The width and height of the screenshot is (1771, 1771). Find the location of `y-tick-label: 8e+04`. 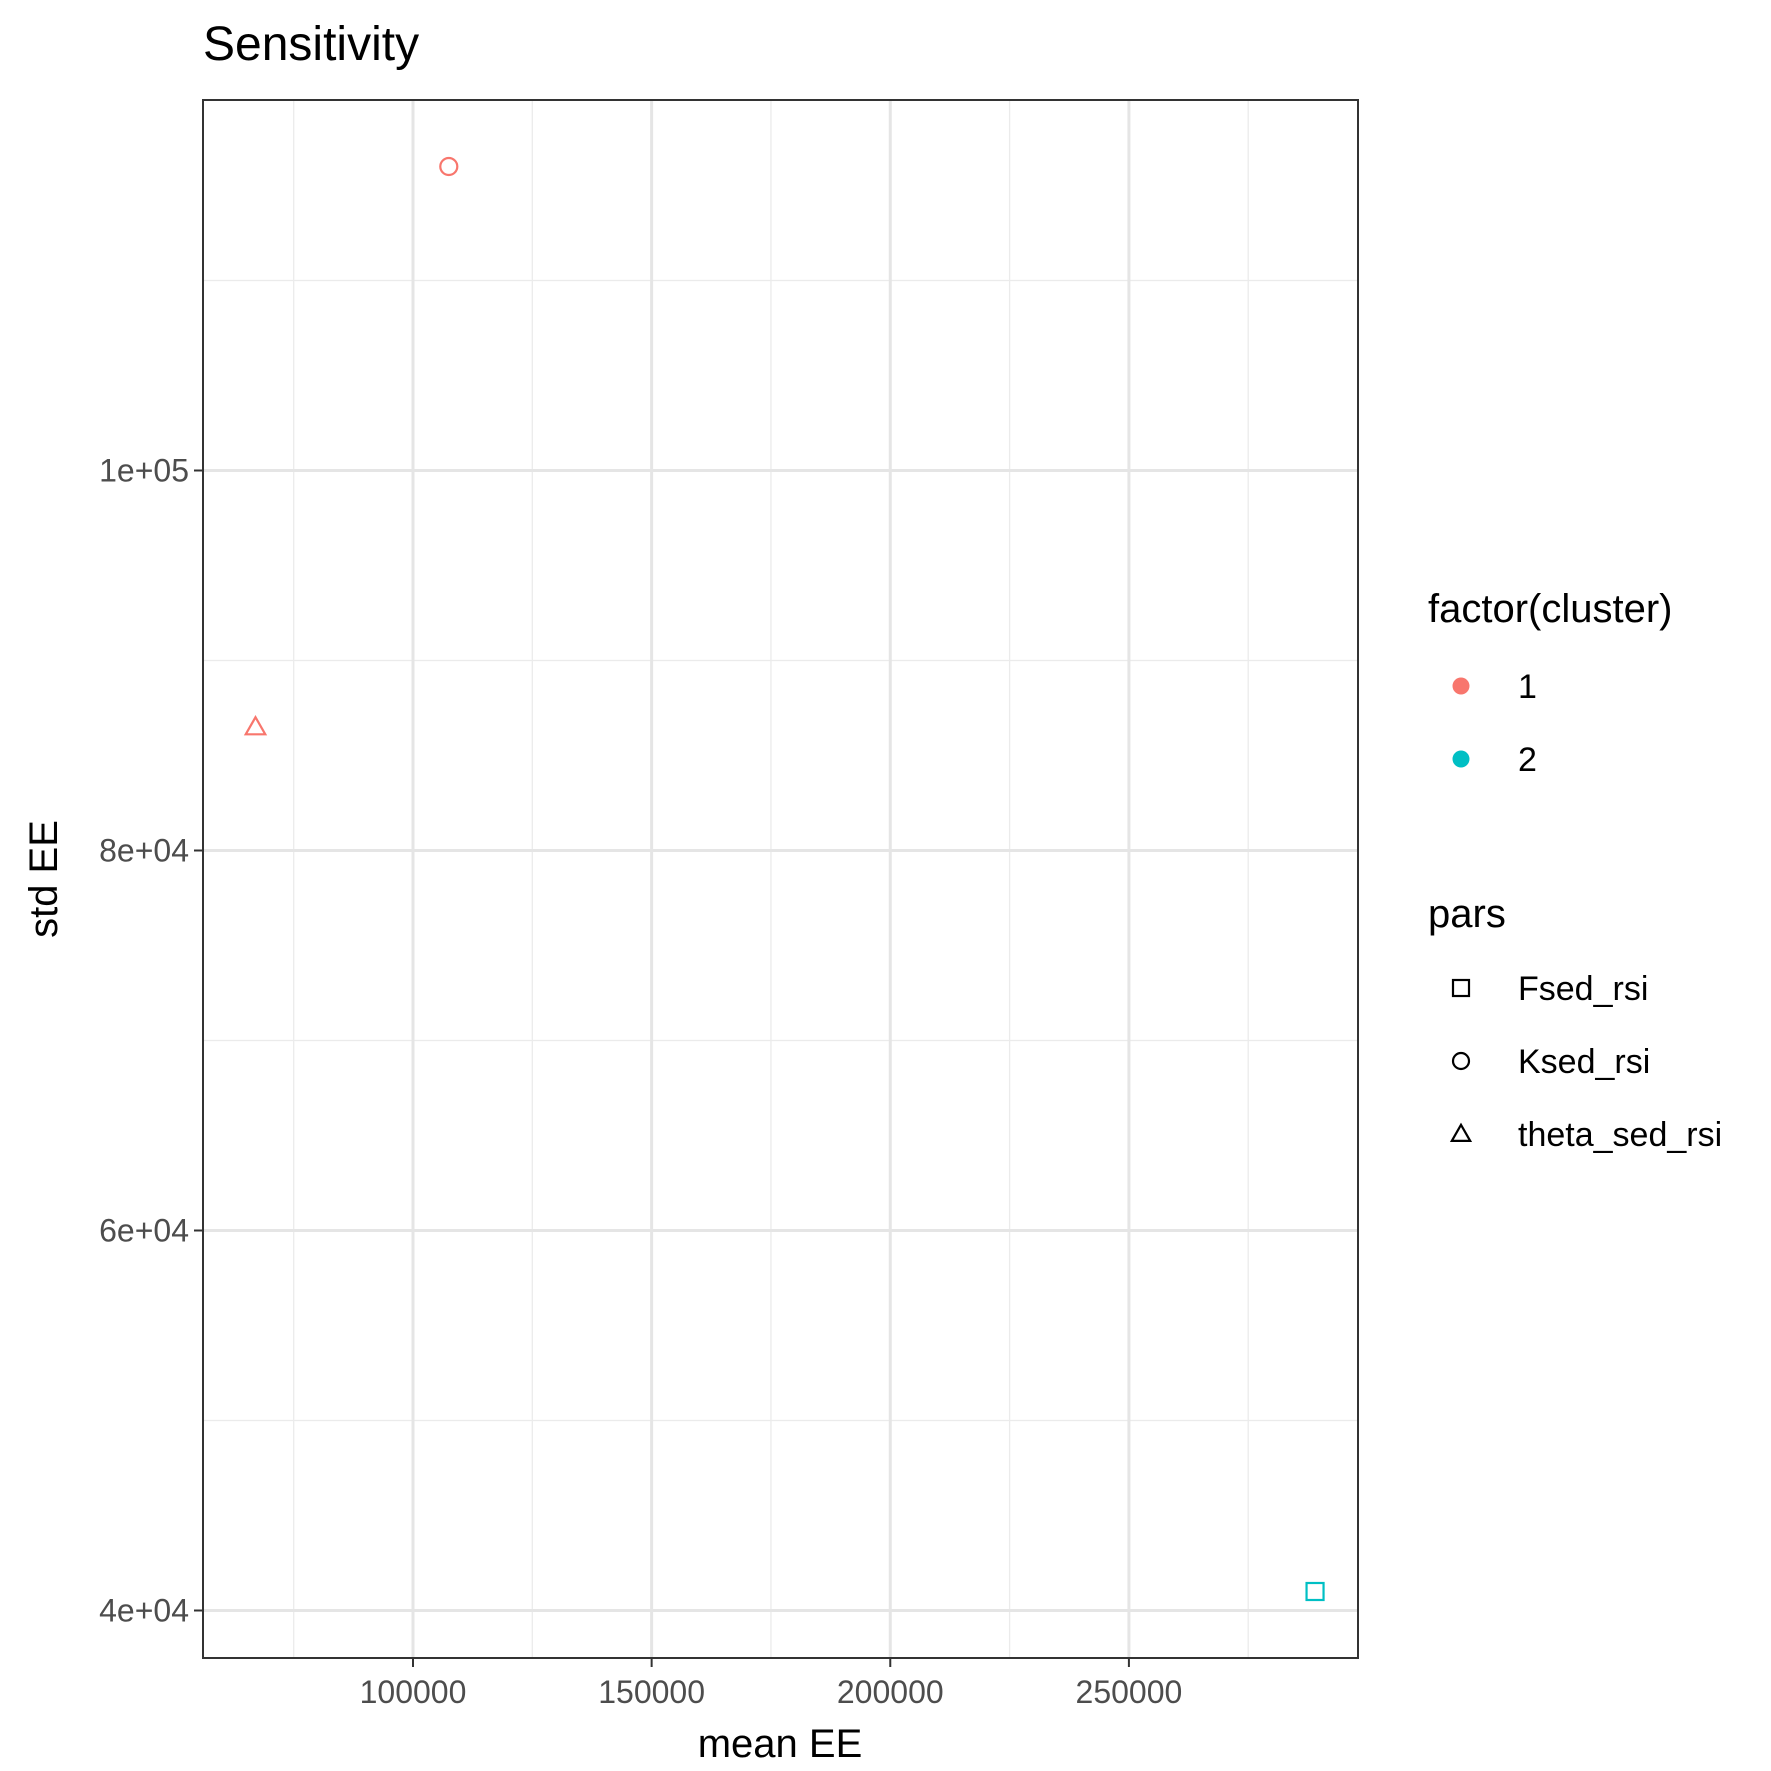

y-tick-label: 8e+04 is located at coordinates (144, 851).